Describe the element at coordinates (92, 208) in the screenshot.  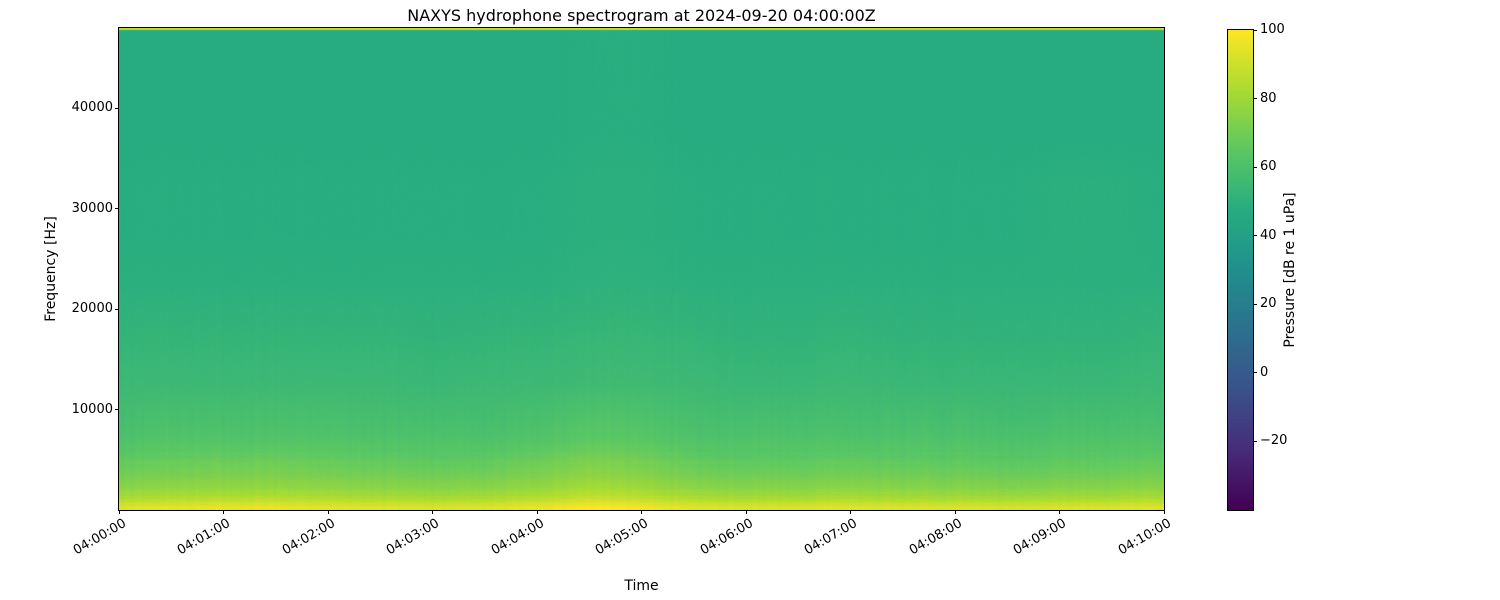
I see `y-tick-label: 30000` at that location.